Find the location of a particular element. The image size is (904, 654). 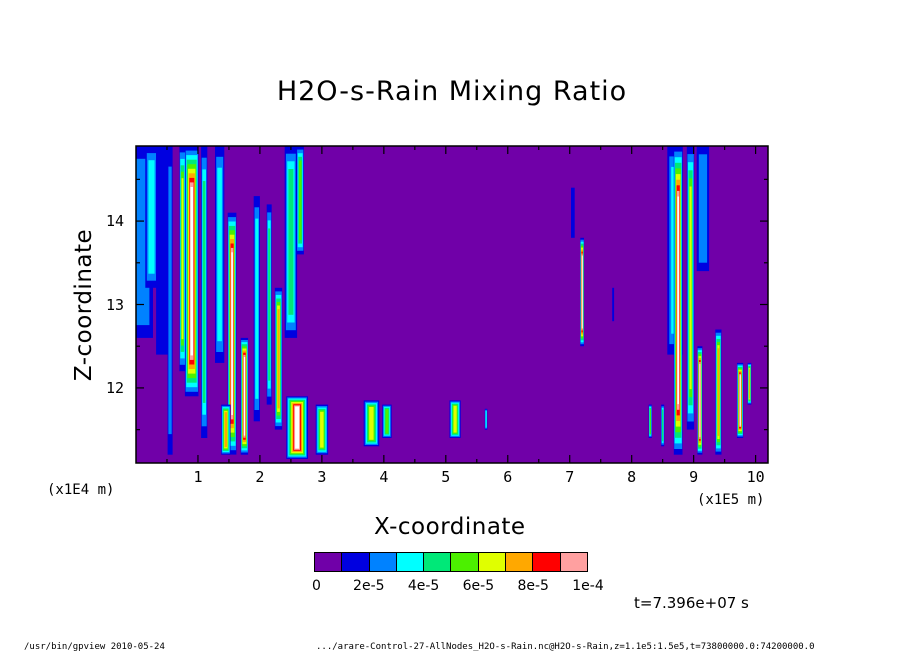

footer-program-date: /usr/bin/gpview 2010-05-24 is located at coordinates (94, 647).